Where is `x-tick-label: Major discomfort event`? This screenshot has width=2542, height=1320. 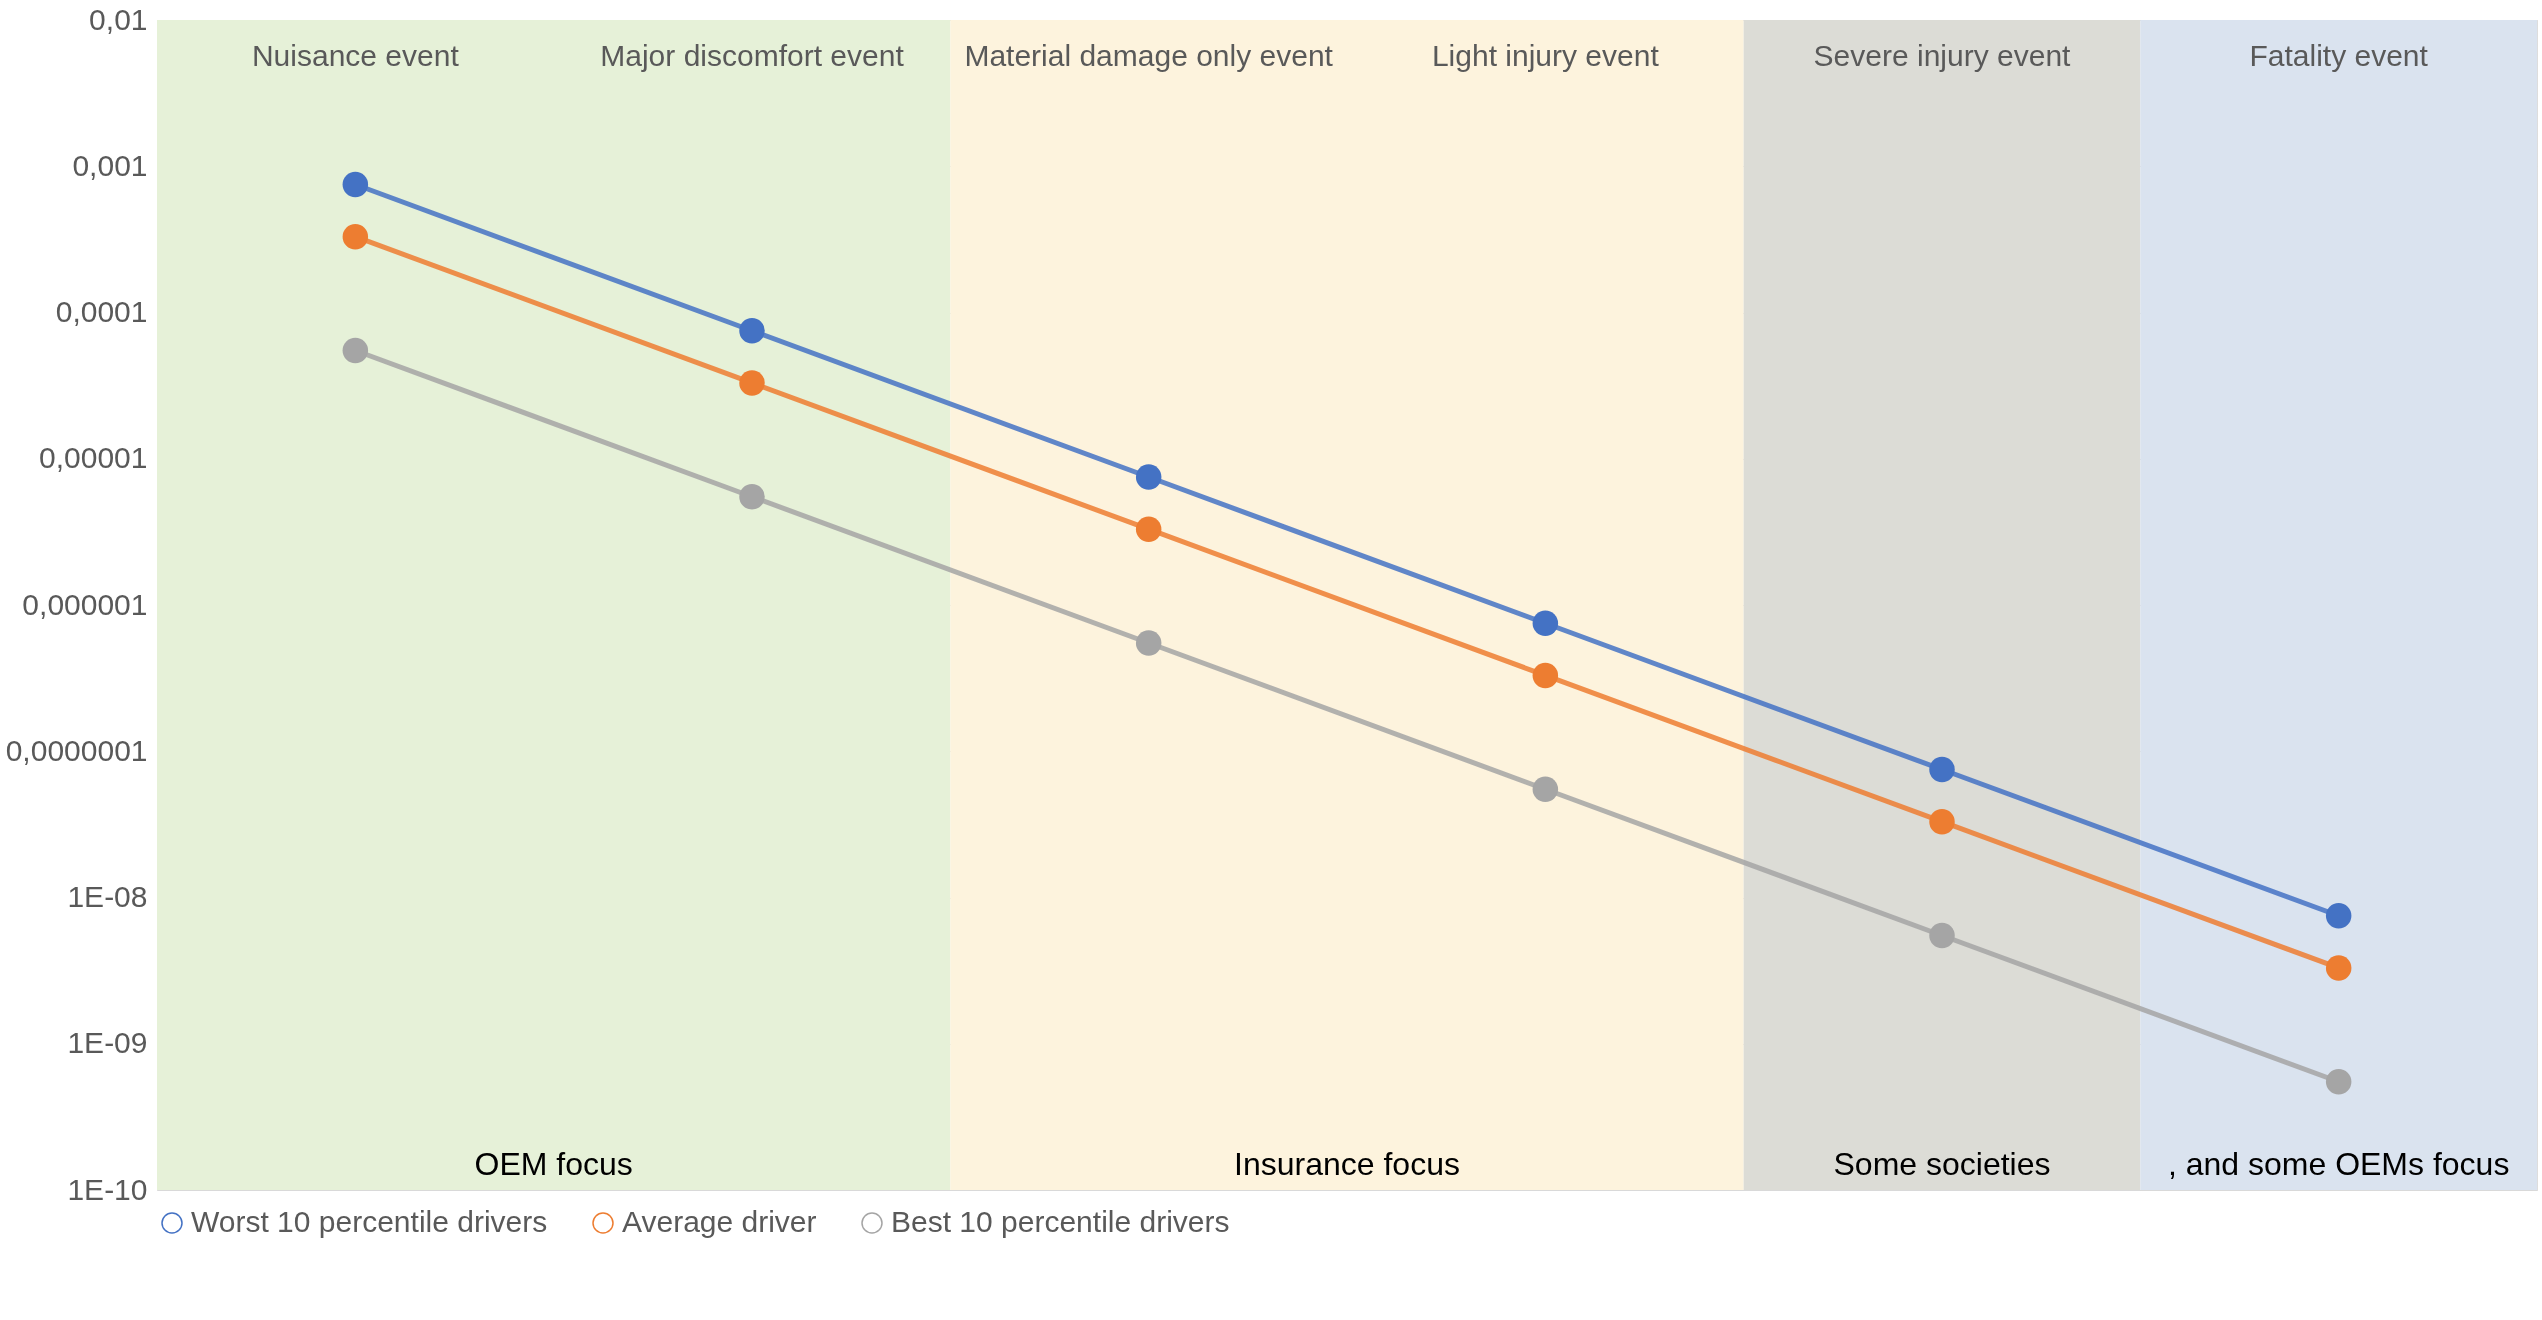 x-tick-label: Major discomfort event is located at coordinates (752, 55).